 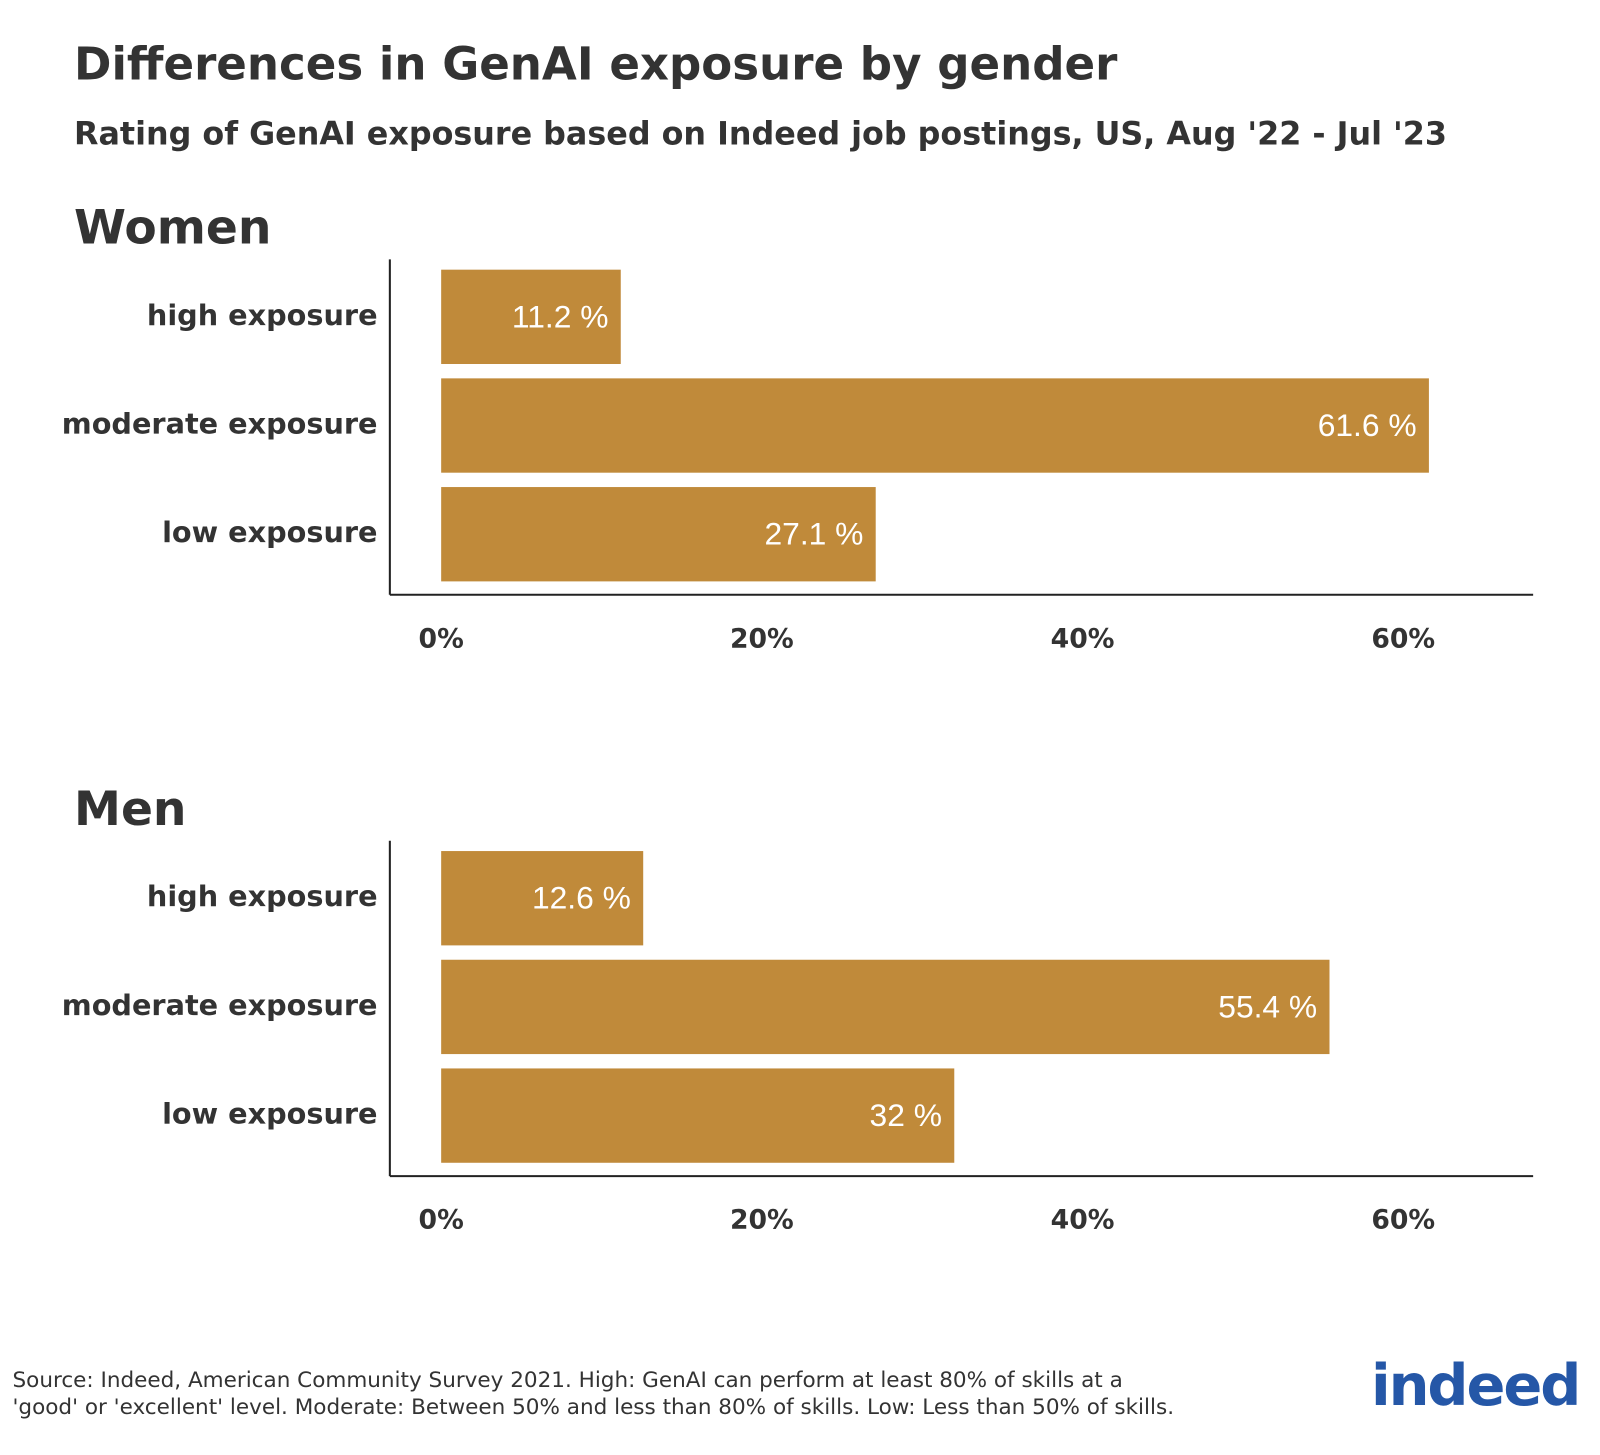 What do you see at coordinates (172, 228) in the screenshot?
I see `panel-title: Women` at bounding box center [172, 228].